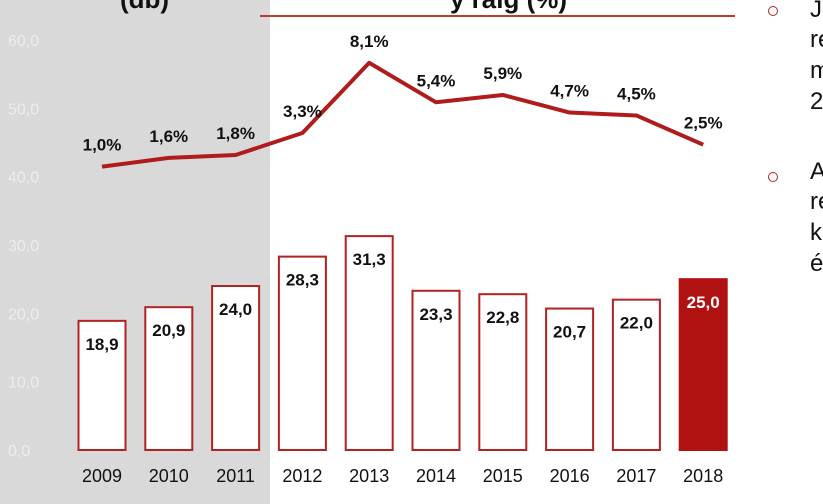 Image resolution: width=823 pixels, height=504 pixels. Describe the element at coordinates (816, 263) in the screenshot. I see `bullet2-line-4: é` at that location.